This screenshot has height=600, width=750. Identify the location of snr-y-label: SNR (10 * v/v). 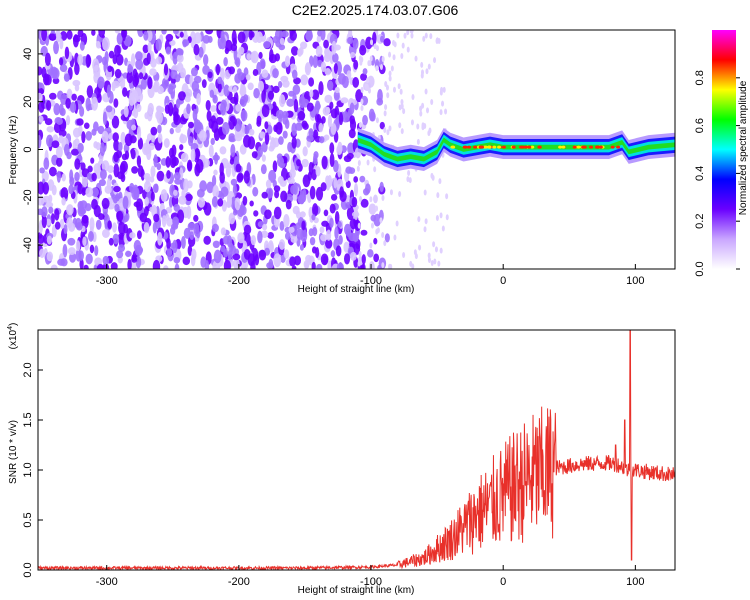
(13, 452).